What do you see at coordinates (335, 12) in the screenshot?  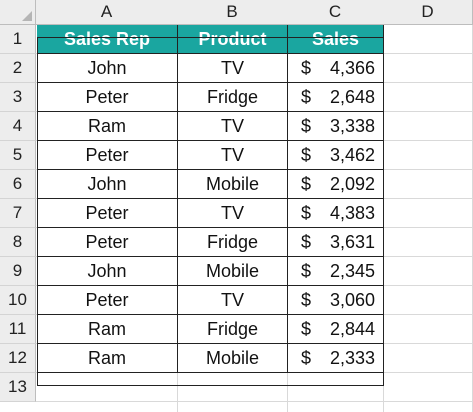 I see `column-header-c: C` at bounding box center [335, 12].